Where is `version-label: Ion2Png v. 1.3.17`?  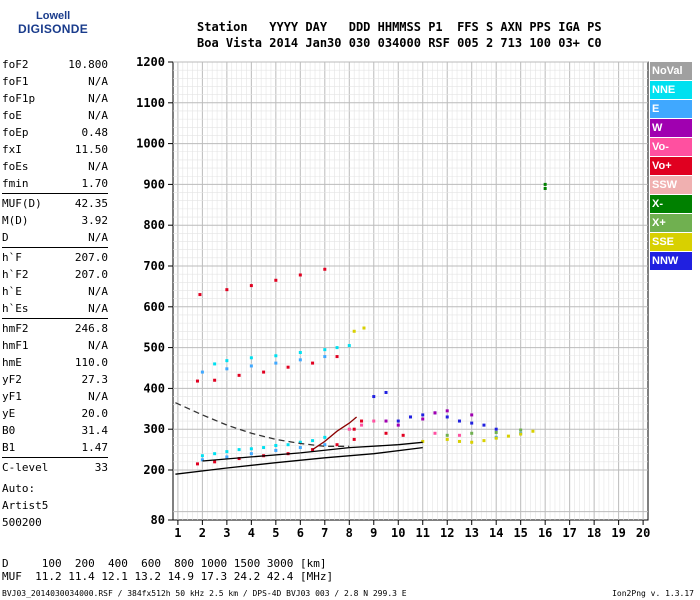
version-label: Ion2Png v. 1.3.17 is located at coordinates (653, 593).